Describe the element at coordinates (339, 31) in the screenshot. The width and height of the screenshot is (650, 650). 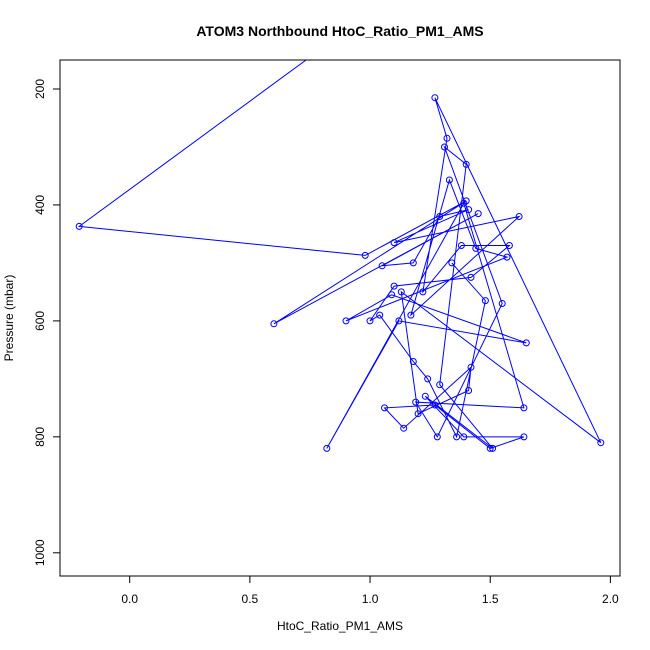
I see `chart-title: ATOM3 Northbound HtoC_Ratio_PM1_AMS` at that location.